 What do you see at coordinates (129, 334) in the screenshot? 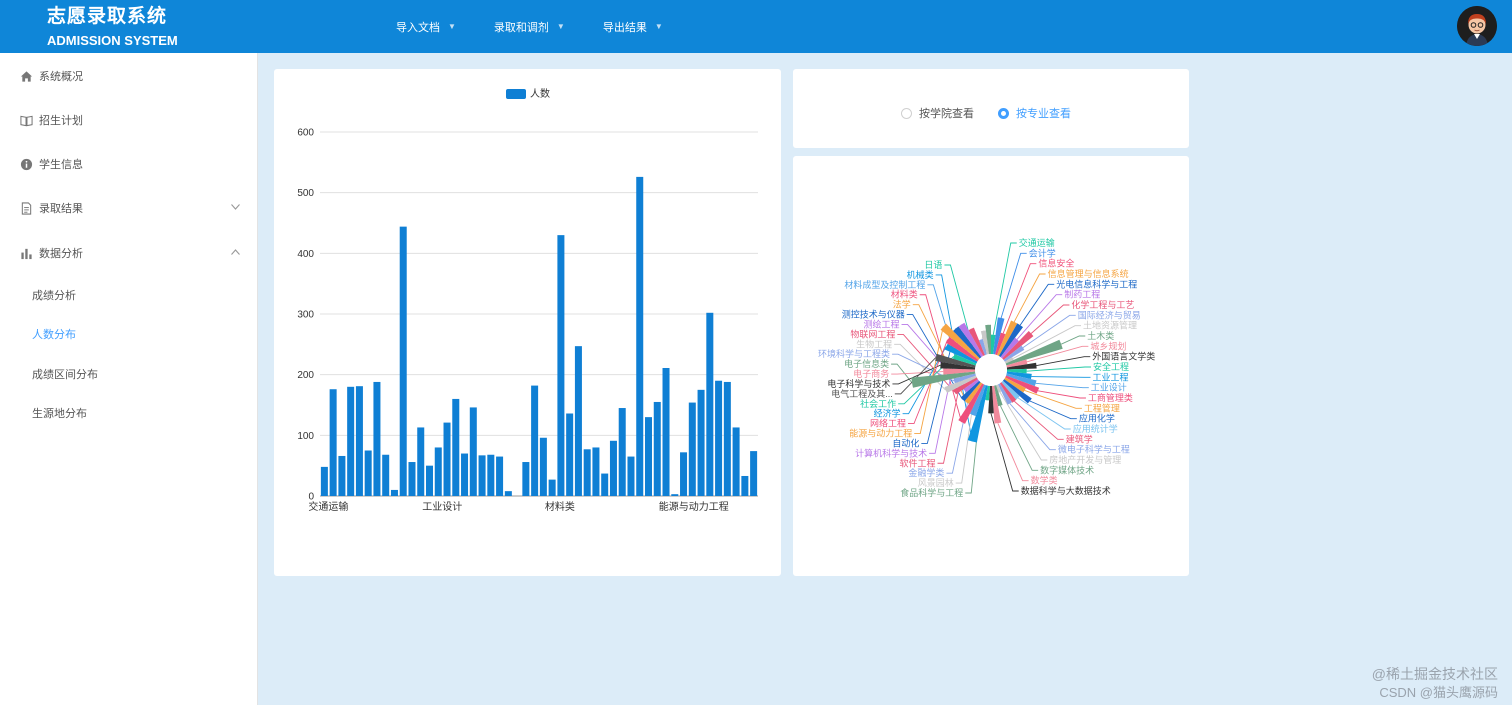
I see `sidebar-subitem-headcount: 人数分布` at bounding box center [129, 334].